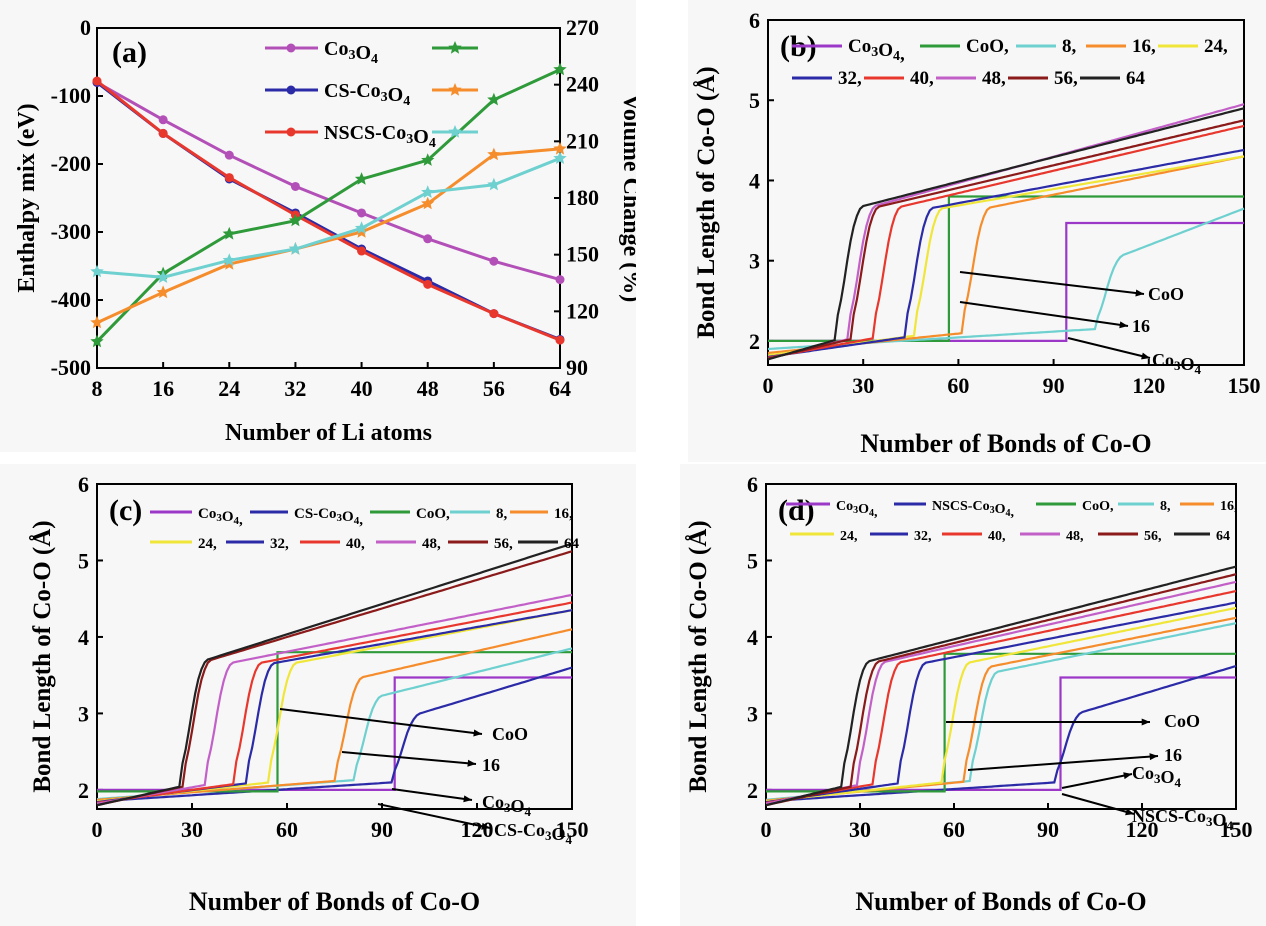  I want to click on y-tick-label: 3, so click(83, 713).